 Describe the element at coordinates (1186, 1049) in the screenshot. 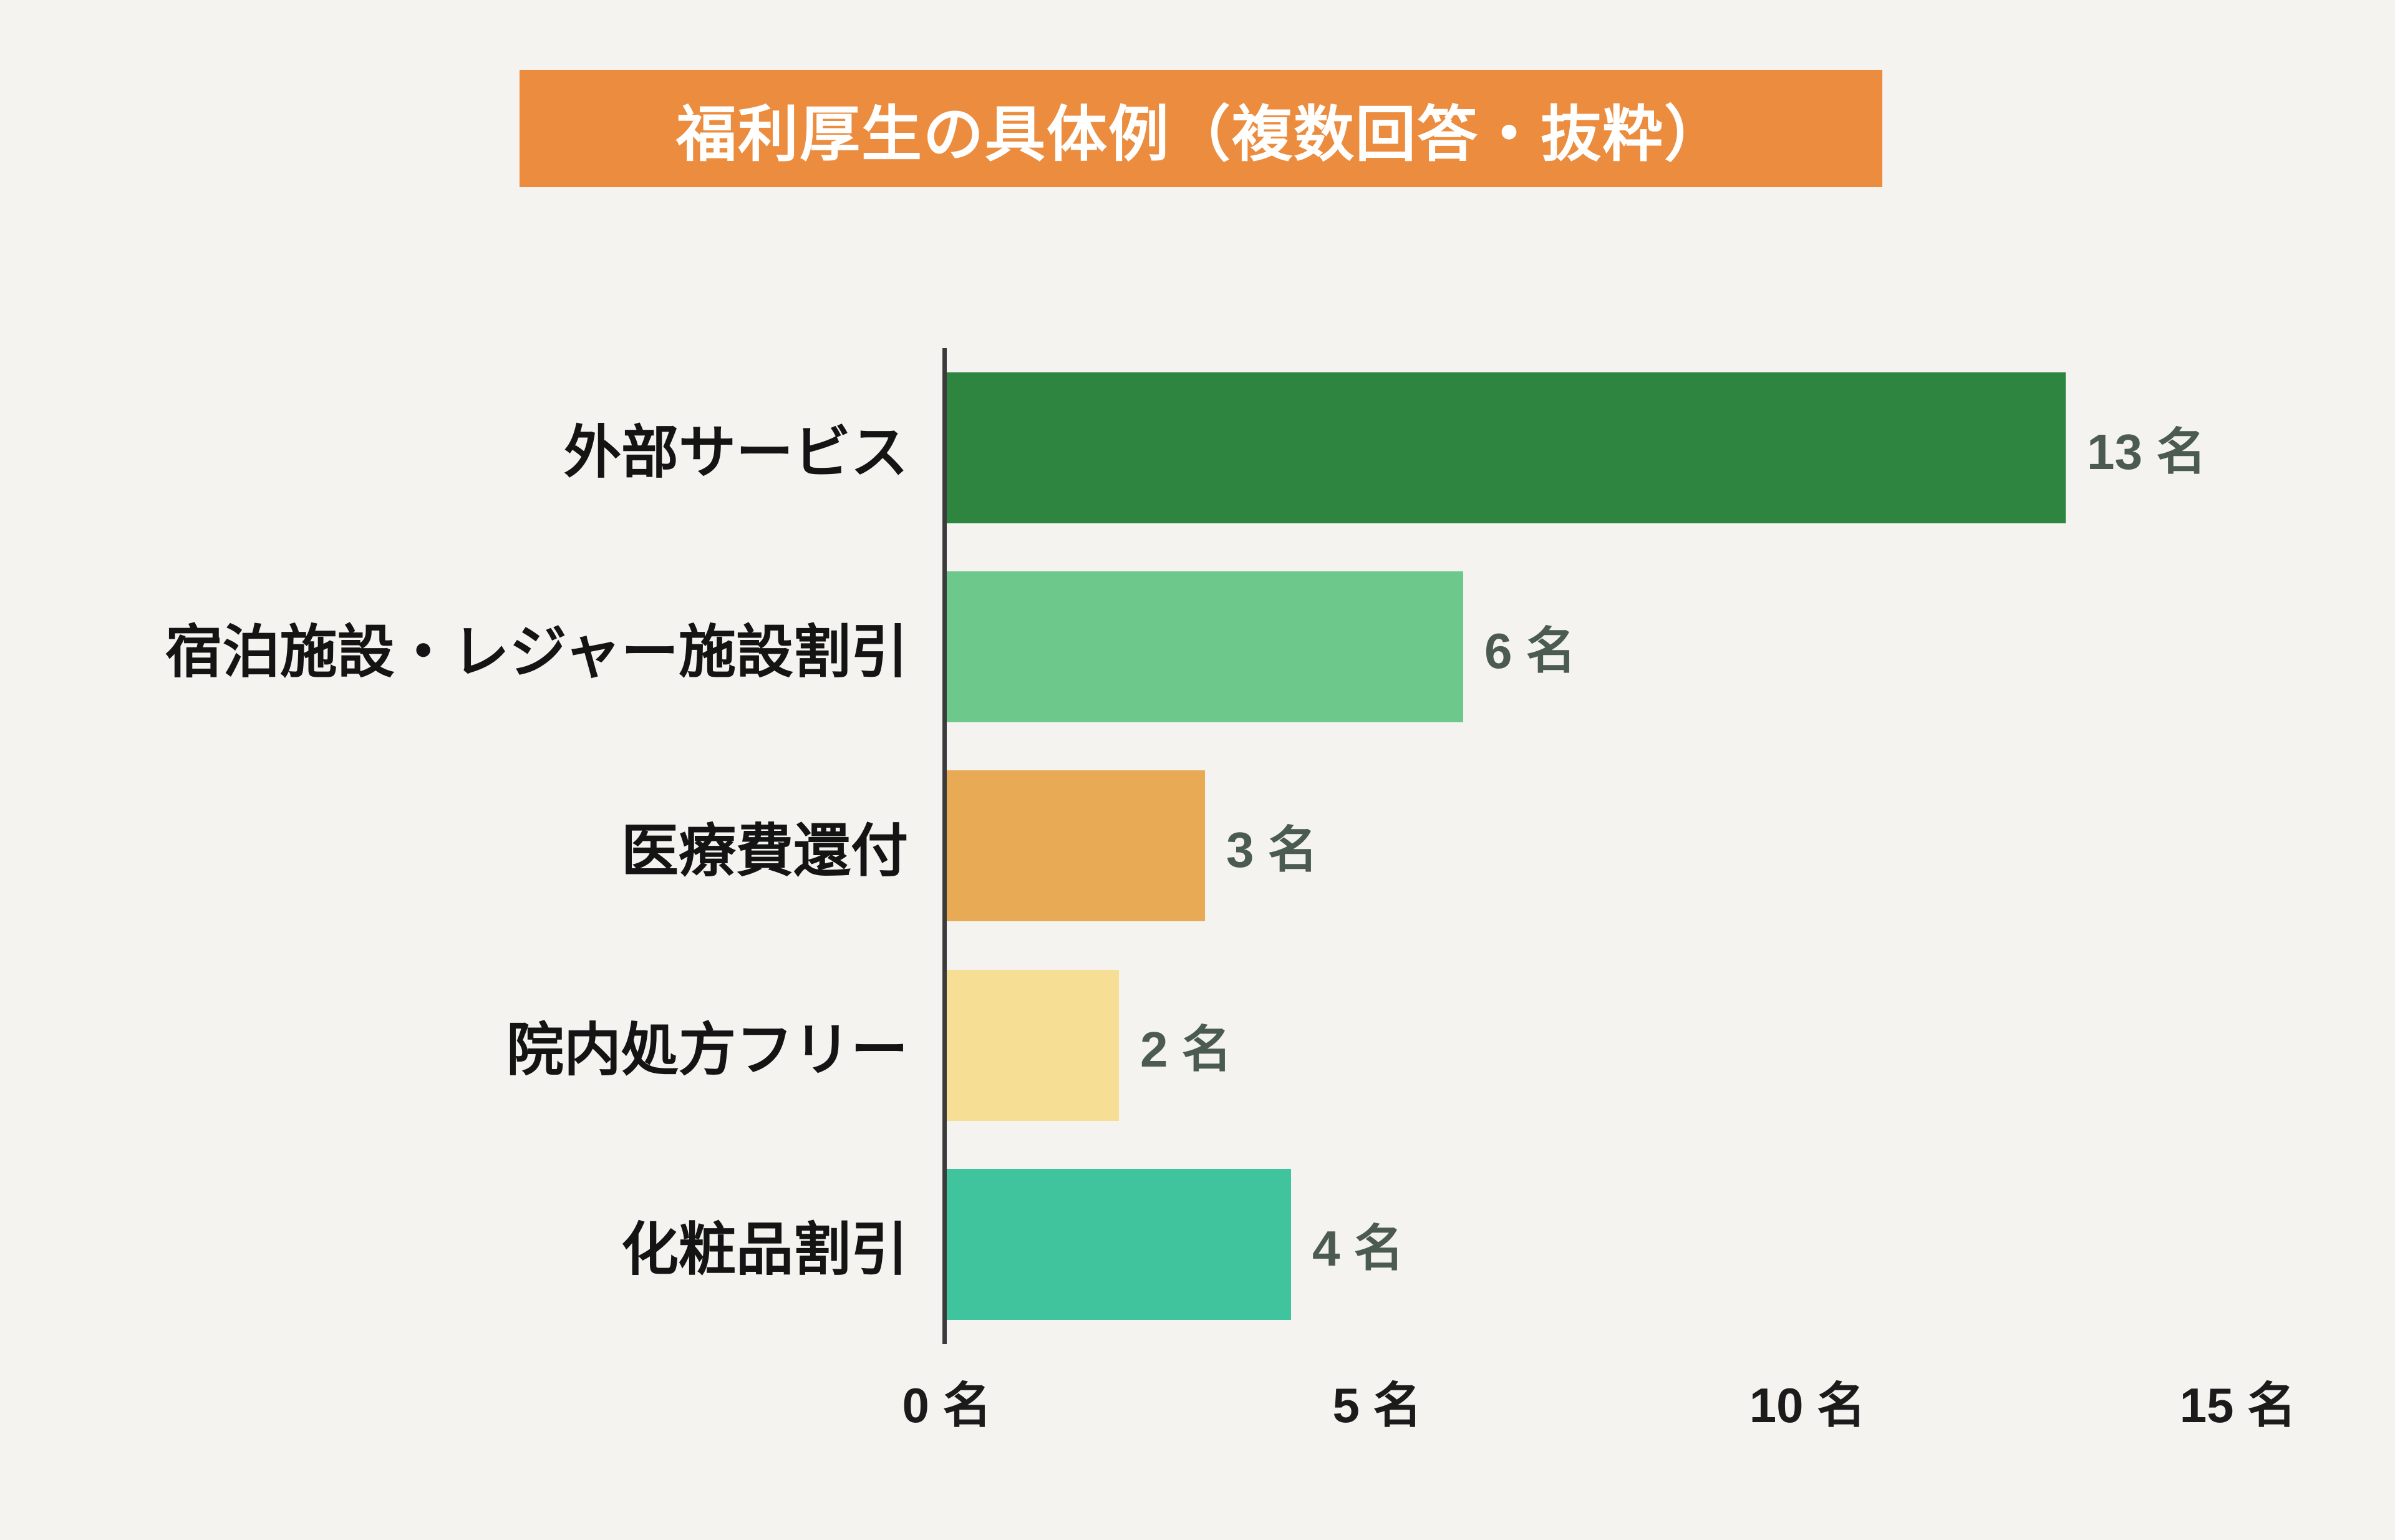

I see `value-label: 2 名` at that location.